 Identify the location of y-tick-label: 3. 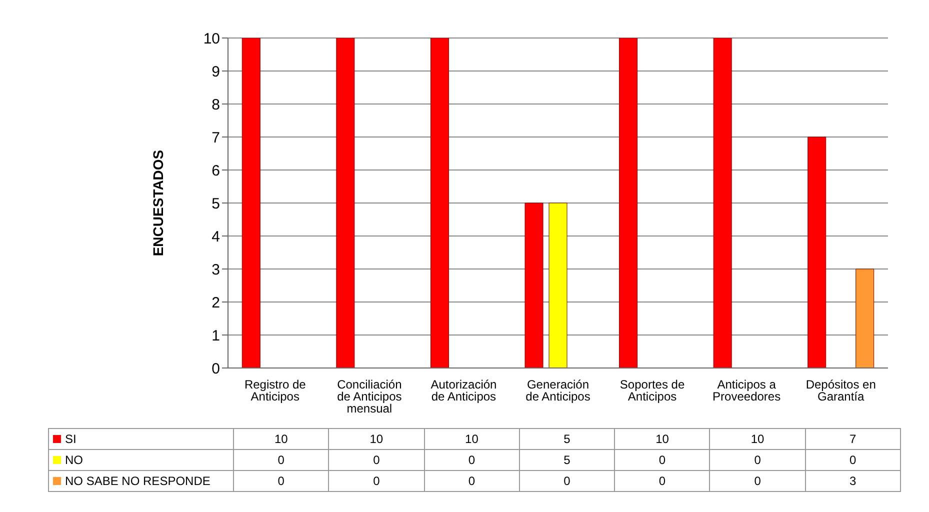
(216, 269).